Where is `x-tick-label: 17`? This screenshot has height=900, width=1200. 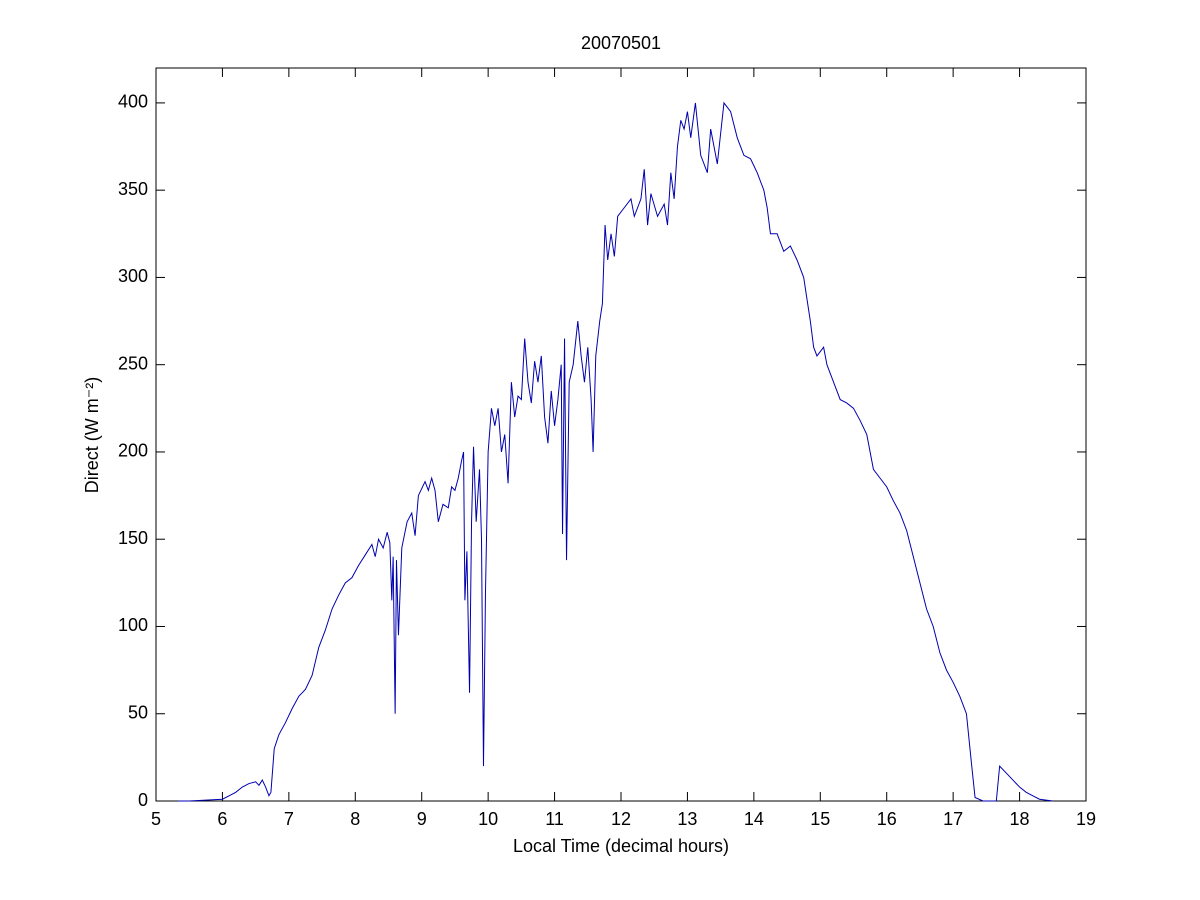 x-tick-label: 17 is located at coordinates (953, 819).